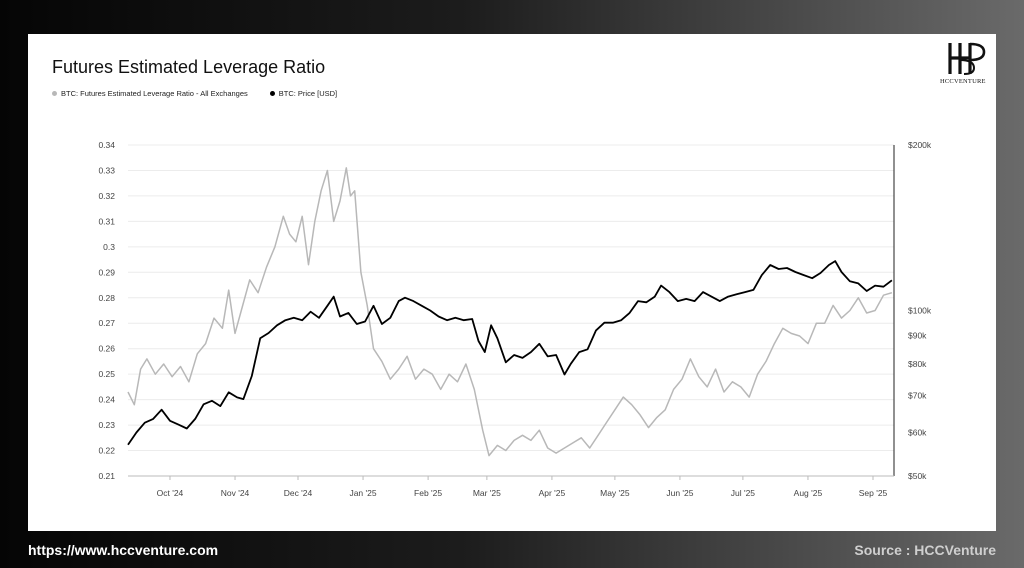 This screenshot has height=568, width=1024. I want to click on footer-source: Source : HCCVenture, so click(925, 550).